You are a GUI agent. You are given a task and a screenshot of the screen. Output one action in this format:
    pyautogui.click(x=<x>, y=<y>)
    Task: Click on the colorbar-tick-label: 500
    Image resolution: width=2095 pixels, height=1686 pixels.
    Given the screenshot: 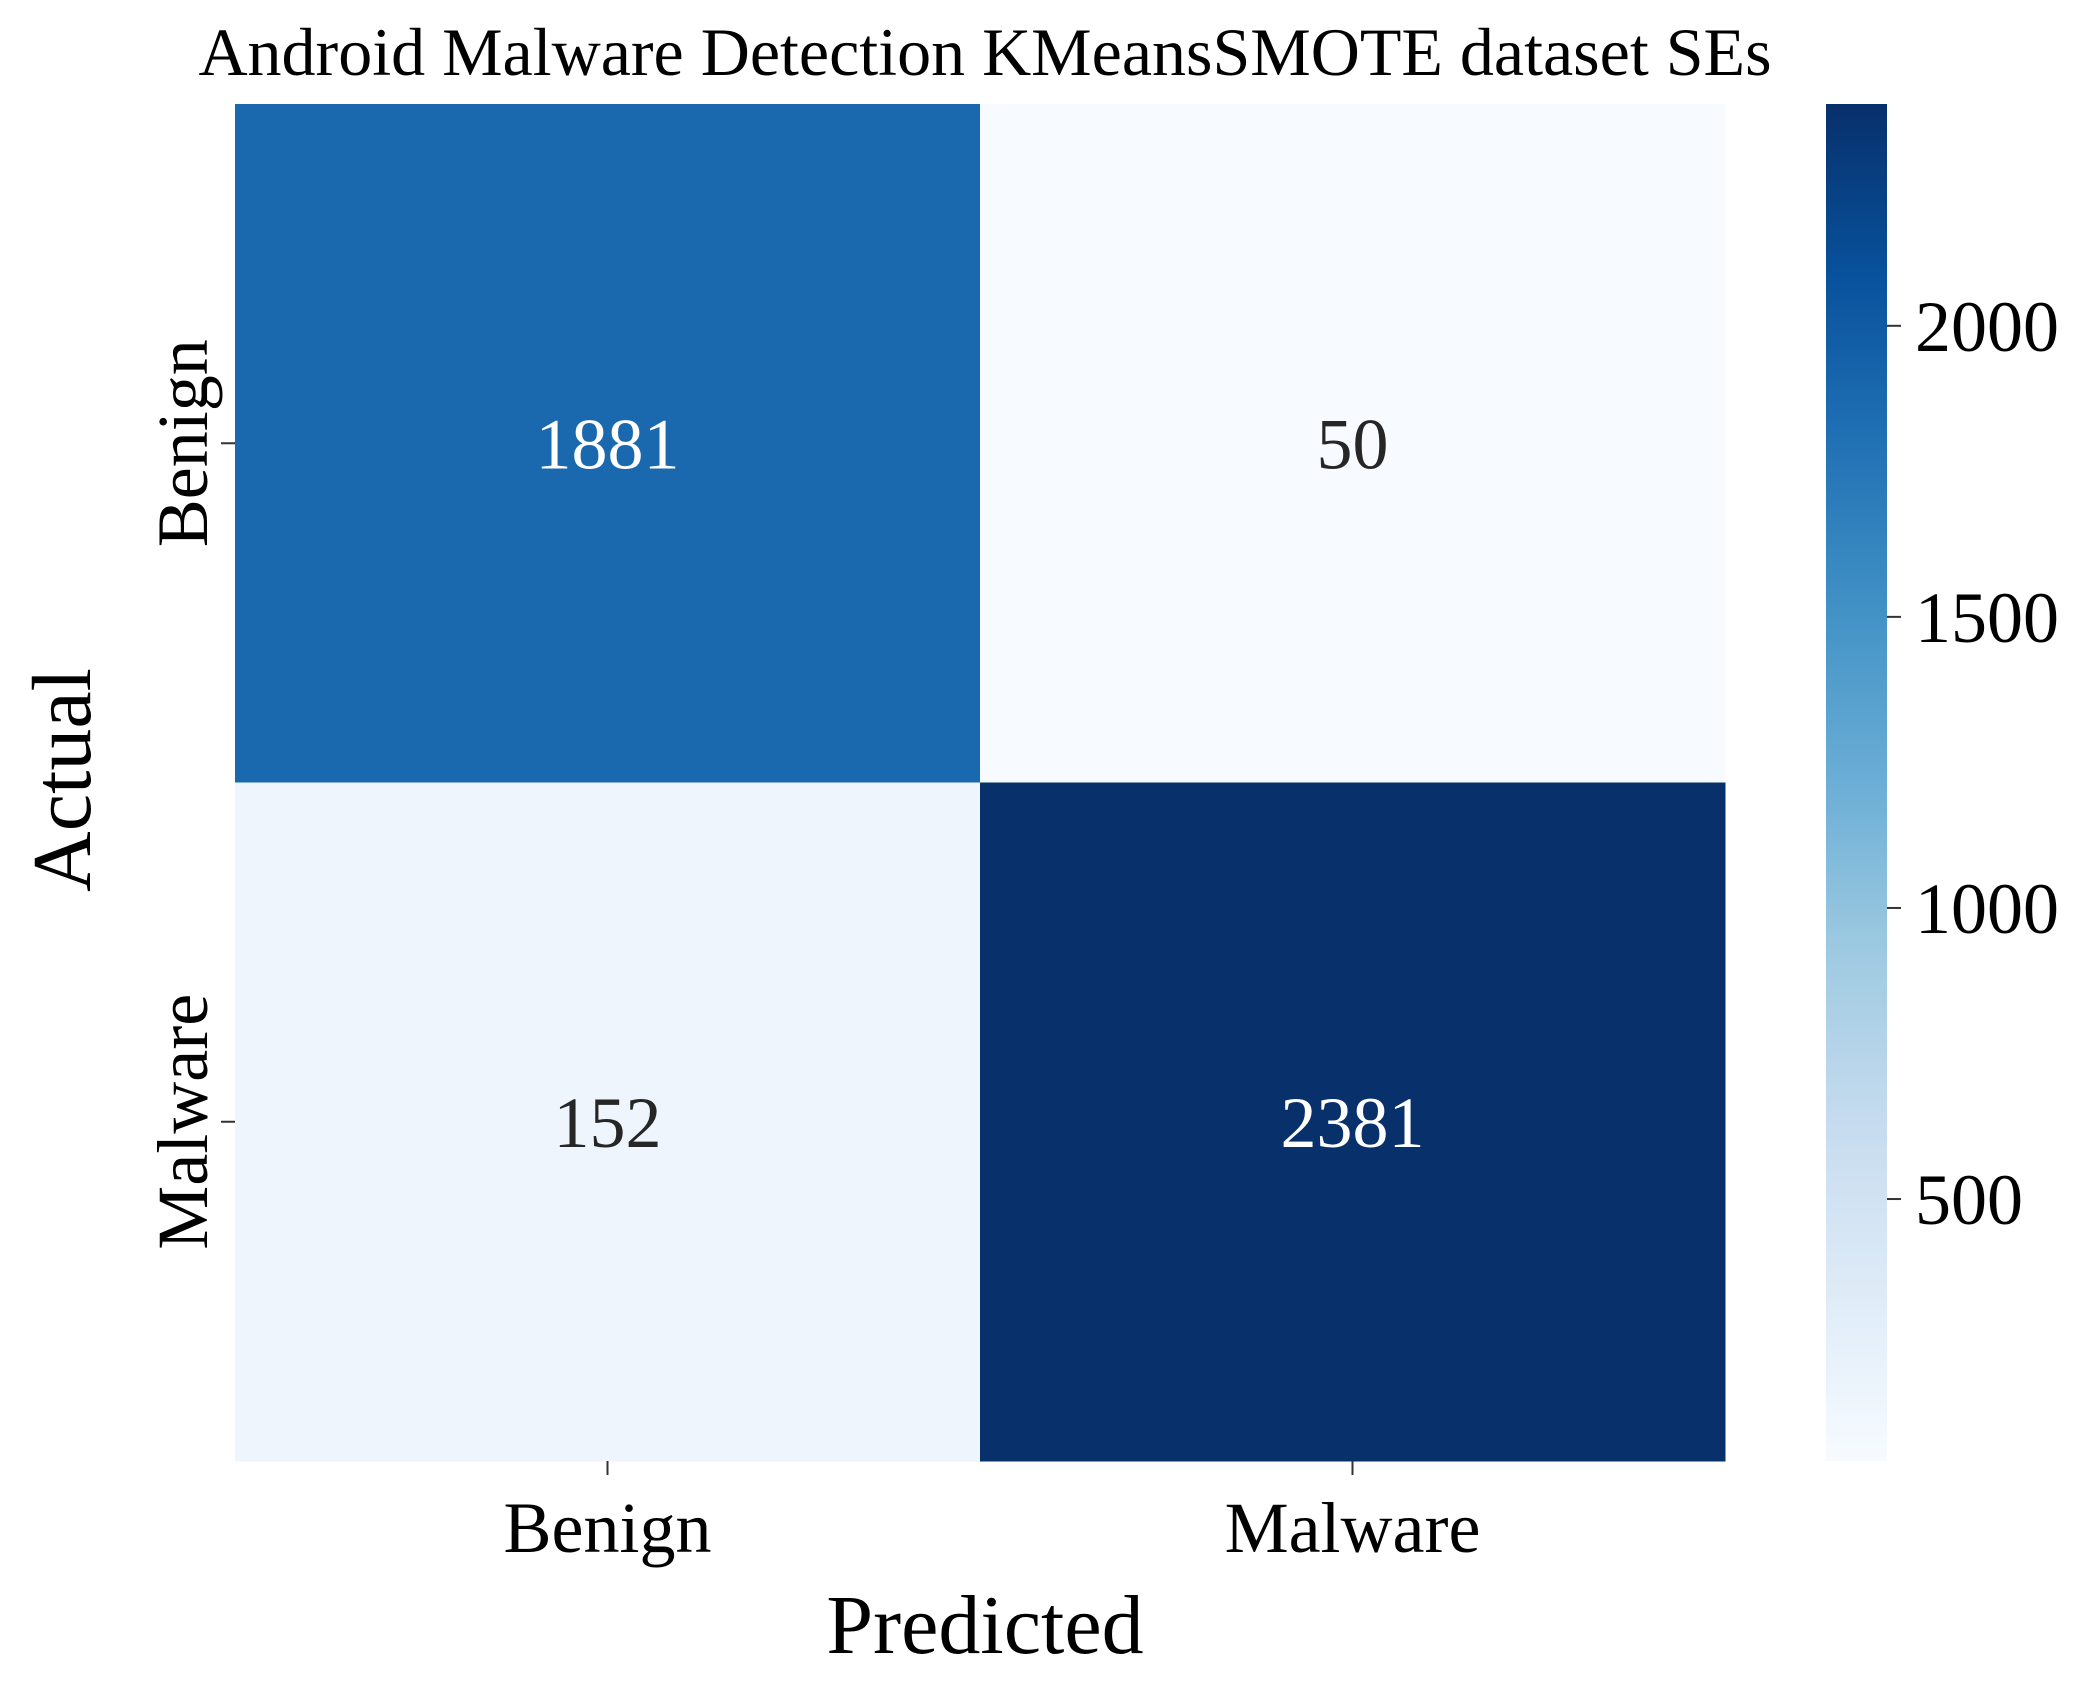 What is the action you would take?
    pyautogui.click(x=1969, y=1200)
    